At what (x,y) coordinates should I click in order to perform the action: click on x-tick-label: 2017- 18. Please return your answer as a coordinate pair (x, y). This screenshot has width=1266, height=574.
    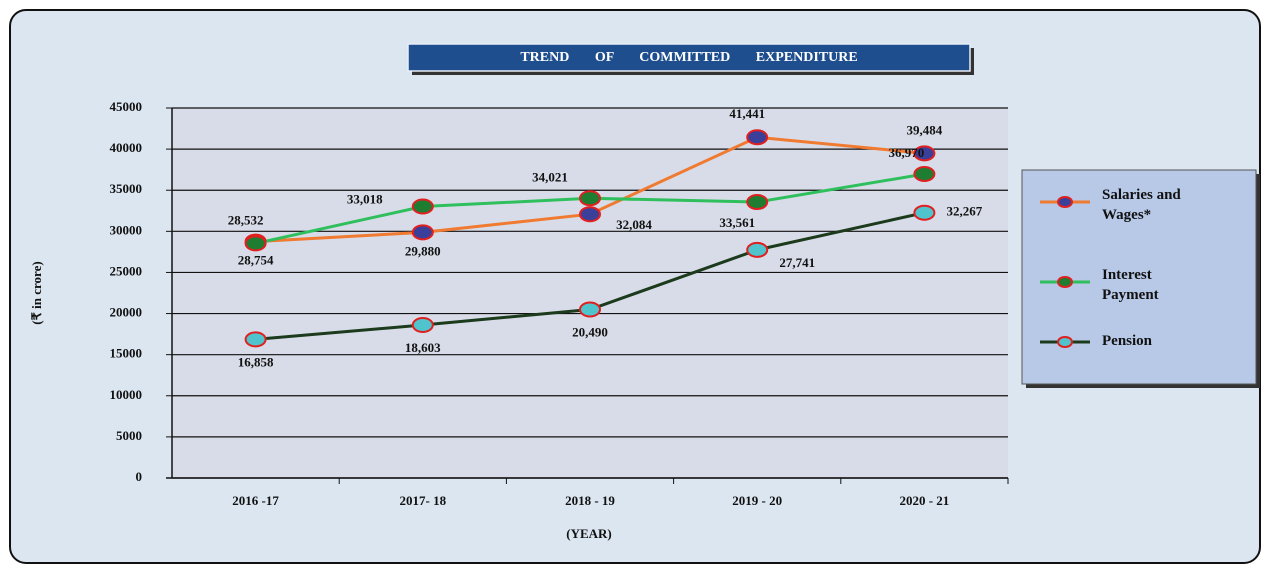
    Looking at the image, I should click on (423, 500).